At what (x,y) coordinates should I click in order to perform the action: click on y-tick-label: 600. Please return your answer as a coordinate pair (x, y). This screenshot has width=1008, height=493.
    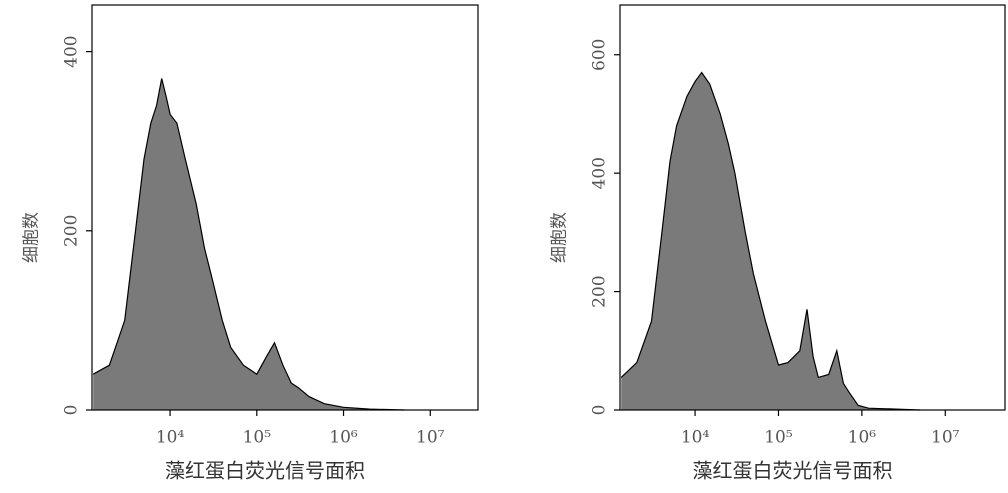
    Looking at the image, I should click on (600, 55).